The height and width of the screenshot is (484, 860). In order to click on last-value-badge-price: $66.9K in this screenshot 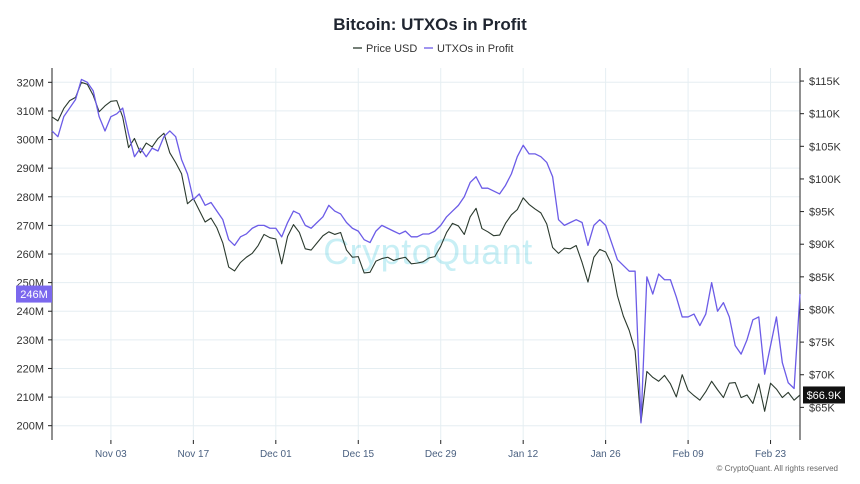, I will do `click(824, 395)`.